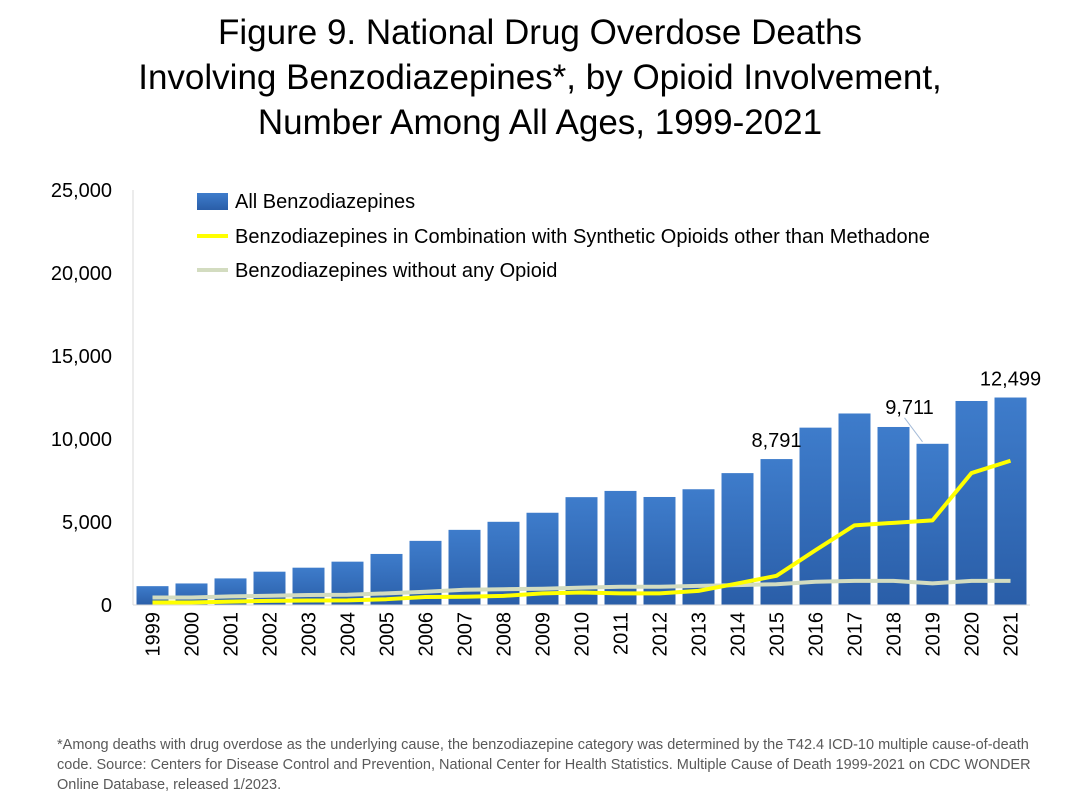  I want to click on bar-2012, so click(659, 550).